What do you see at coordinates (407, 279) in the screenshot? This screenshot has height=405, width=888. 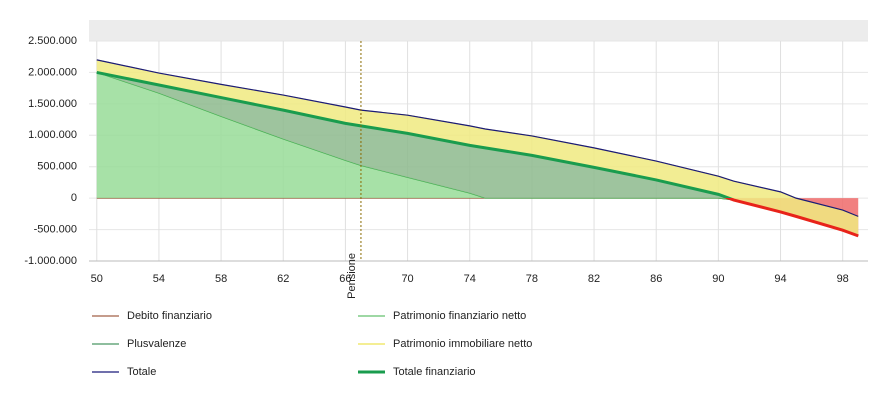 I see `x-tick-label: 70` at bounding box center [407, 279].